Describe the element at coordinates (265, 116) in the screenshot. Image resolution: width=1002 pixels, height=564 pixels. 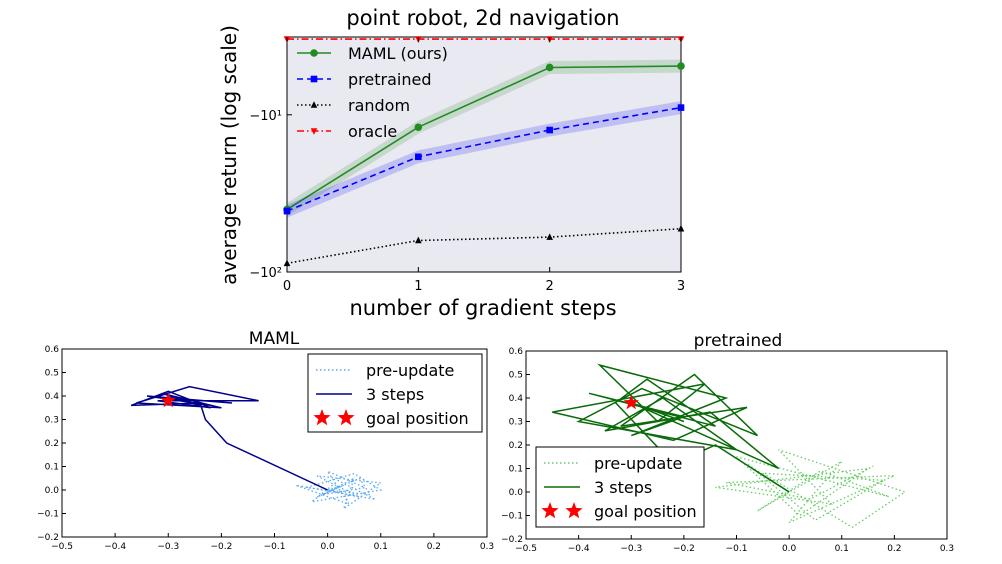
I see `y-tick-label: −10¹` at that location.